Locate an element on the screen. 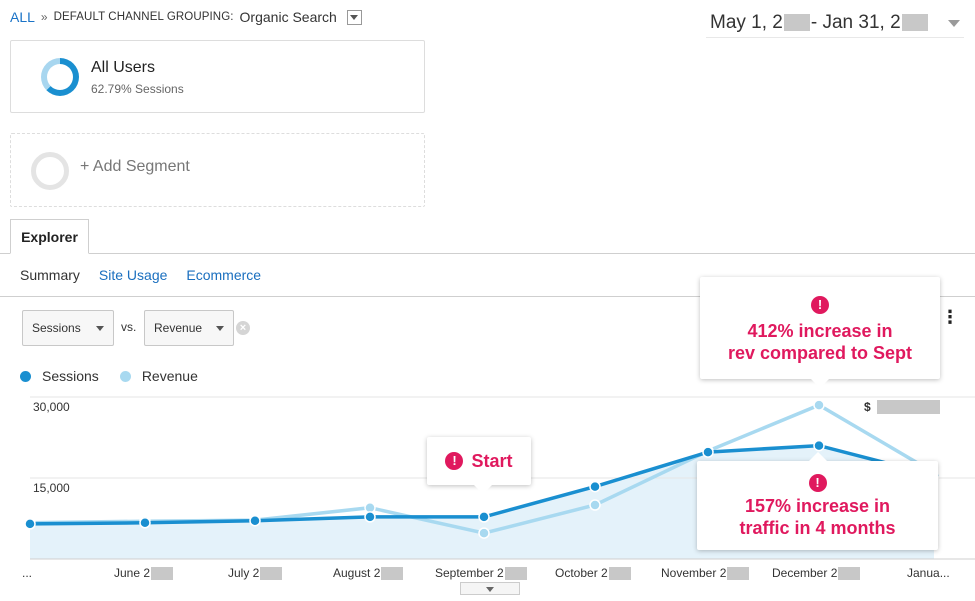 Image resolution: width=975 pixels, height=601 pixels. y-axis-right-label: $ is located at coordinates (867, 407).